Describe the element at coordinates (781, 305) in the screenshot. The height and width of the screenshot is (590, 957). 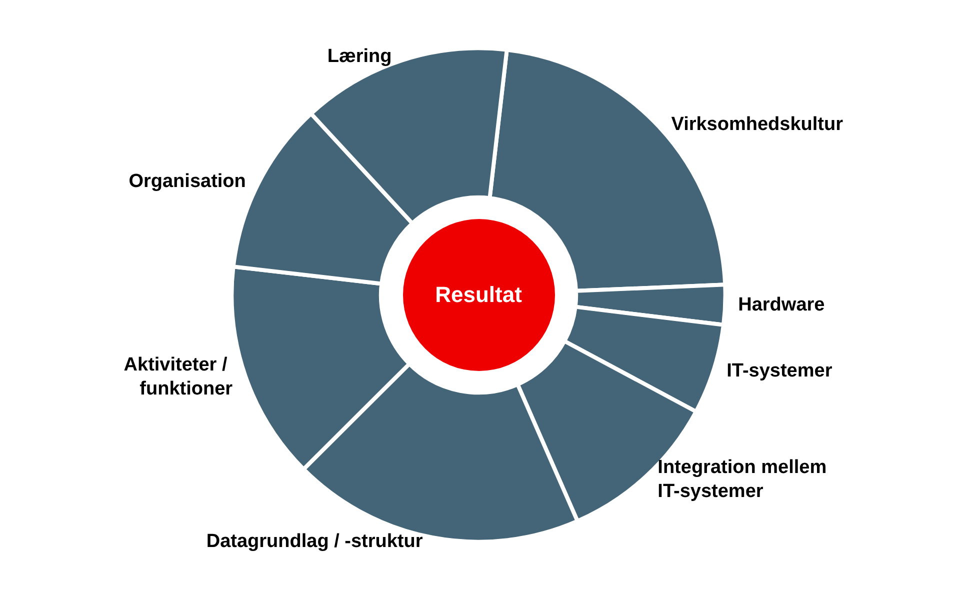
I see `slice-label: Hardware` at that location.